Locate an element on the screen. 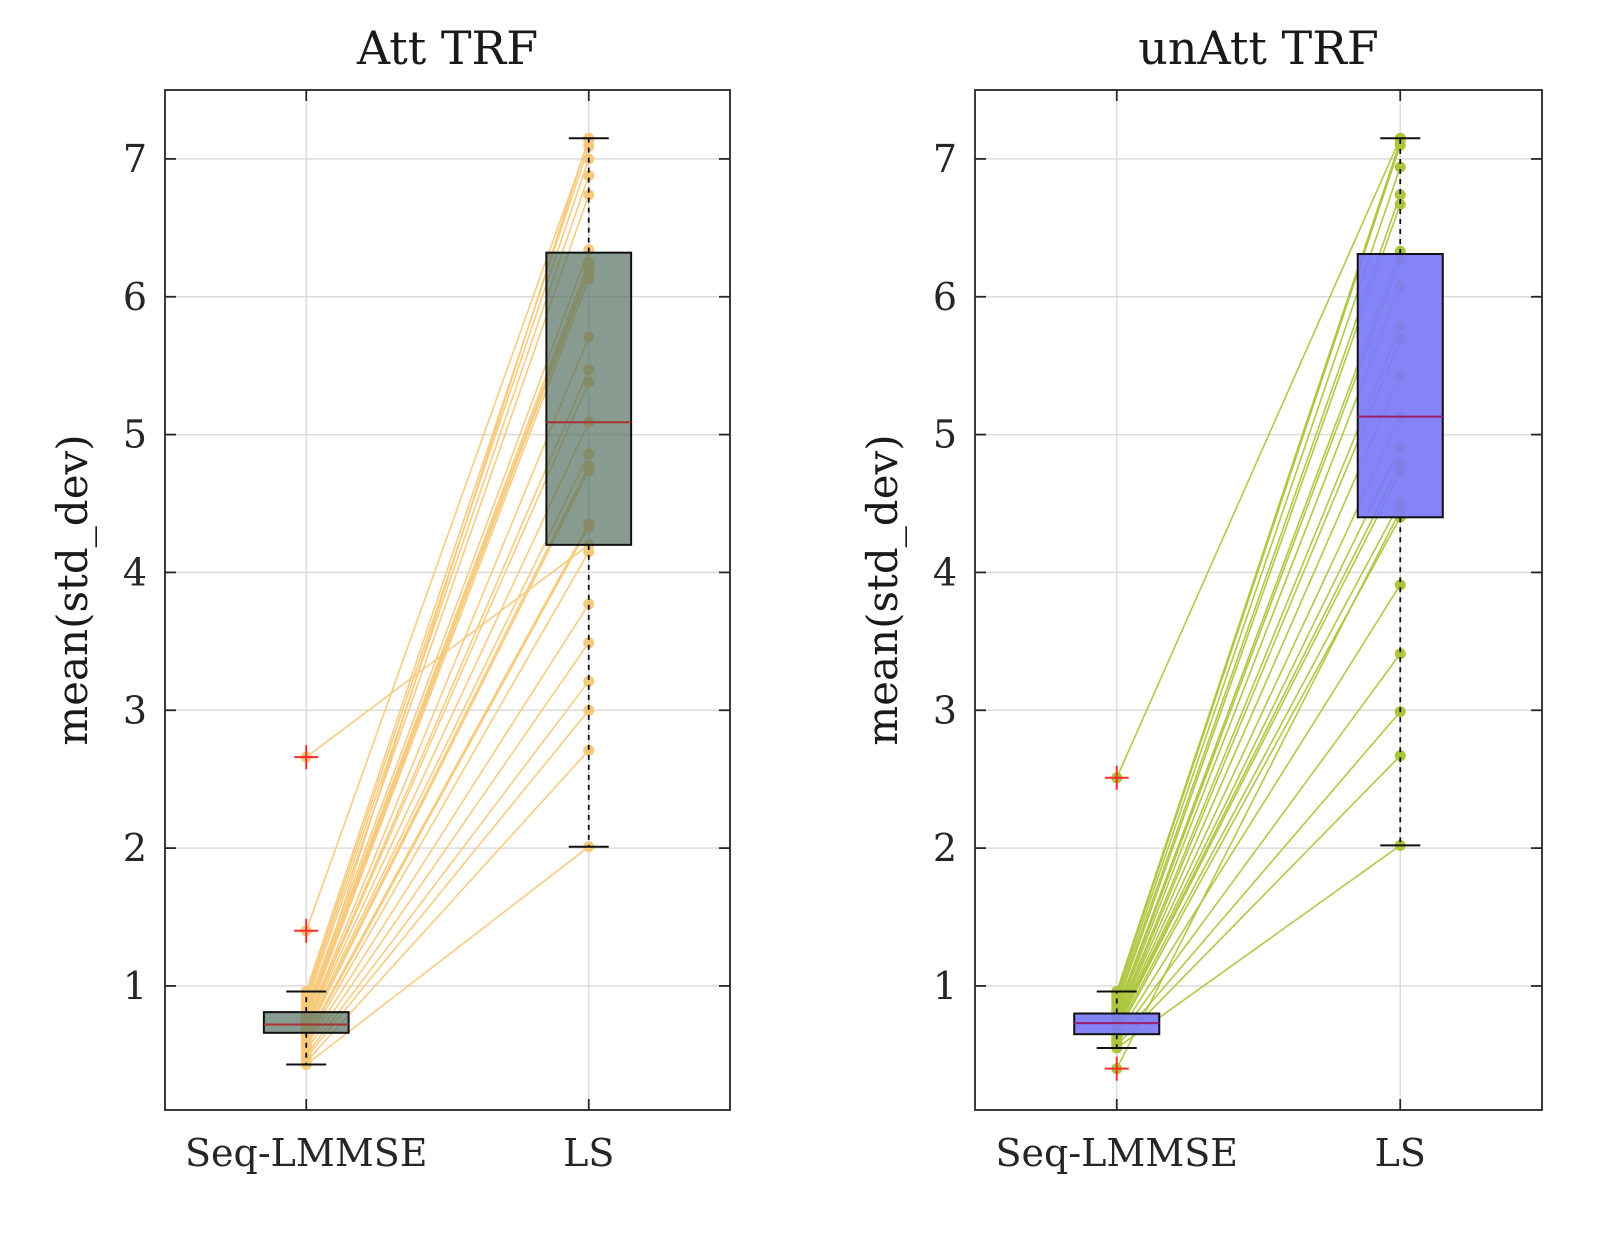 The height and width of the screenshot is (1241, 1604). chart-title: Att TRF is located at coordinates (447, 48).